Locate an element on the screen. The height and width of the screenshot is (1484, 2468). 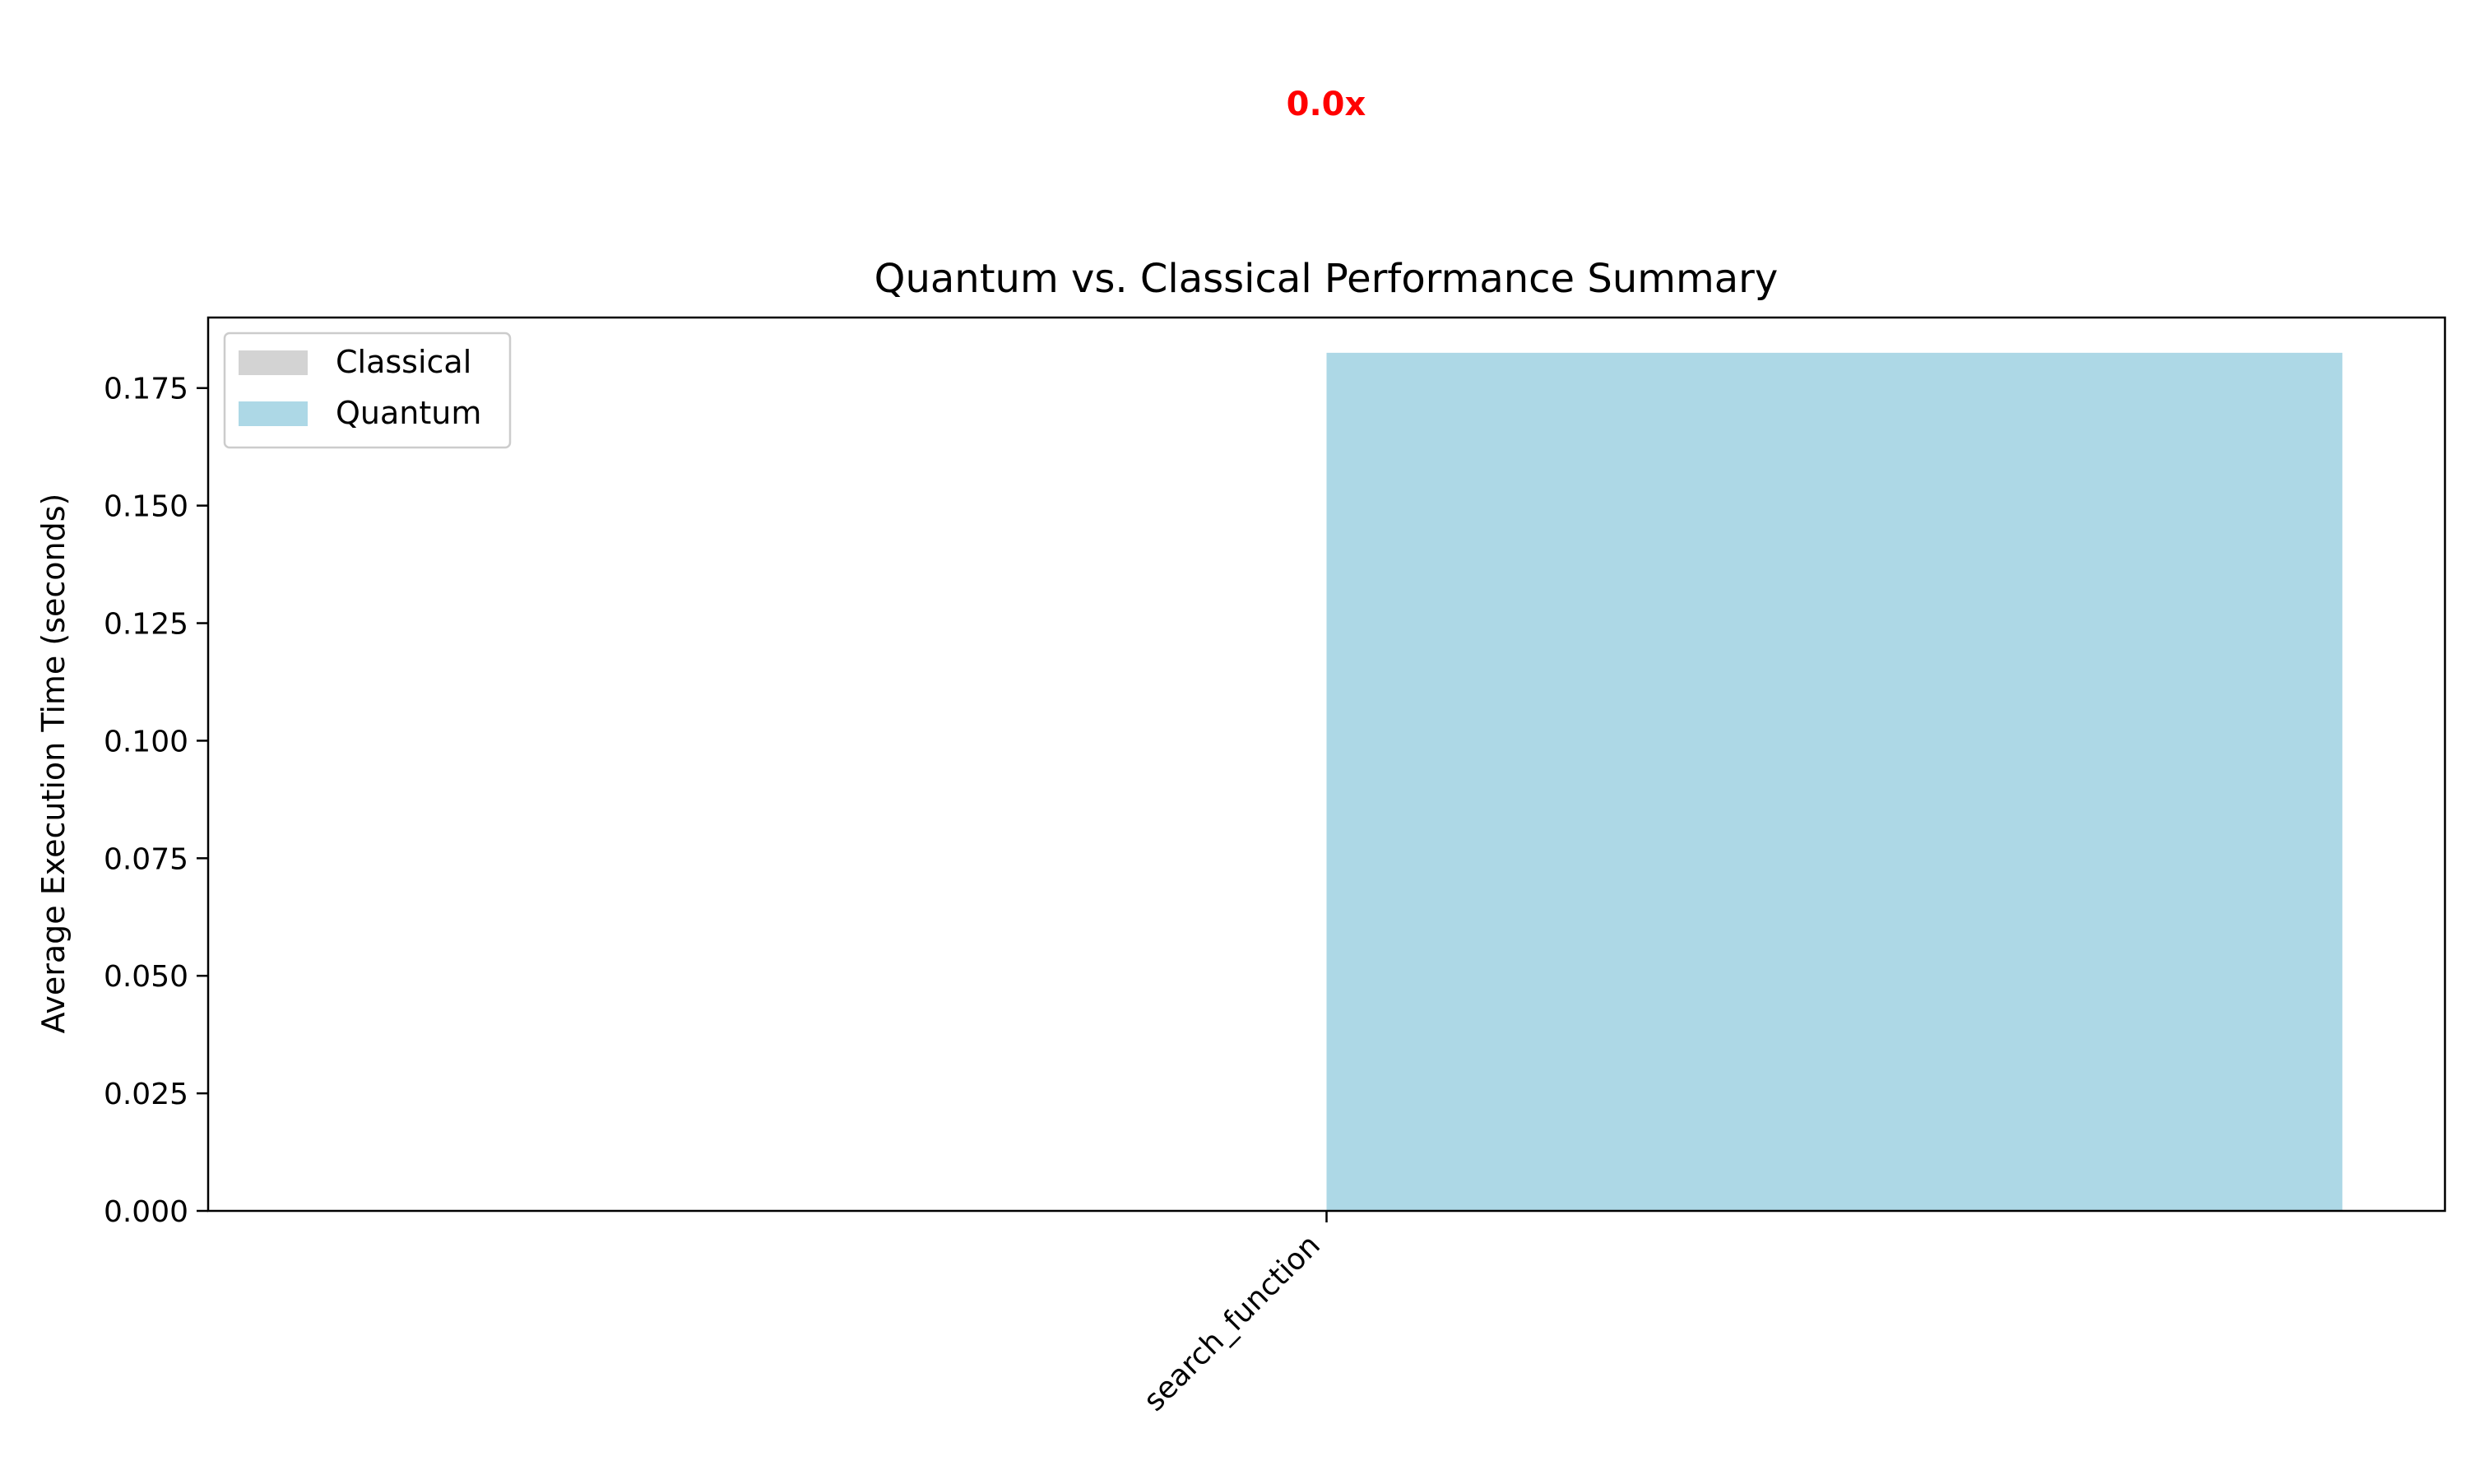
legend-label-classical: Classical is located at coordinates (403, 362).